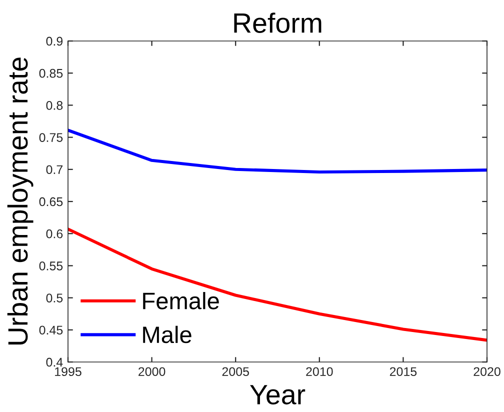 The height and width of the screenshot is (412, 504). I want to click on y-tick-label: 0.8, so click(54, 105).